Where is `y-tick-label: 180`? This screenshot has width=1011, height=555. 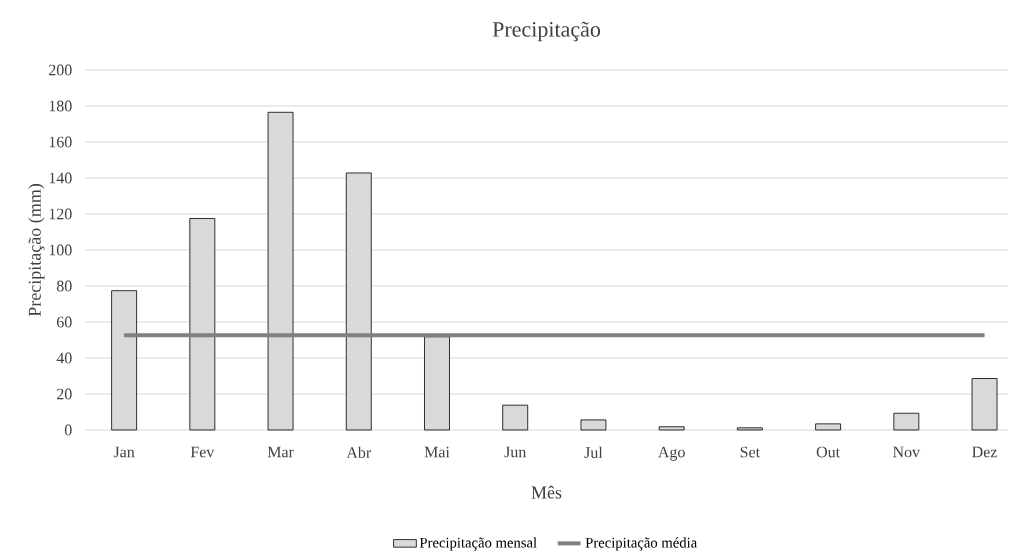
y-tick-label: 180 is located at coordinates (60, 106).